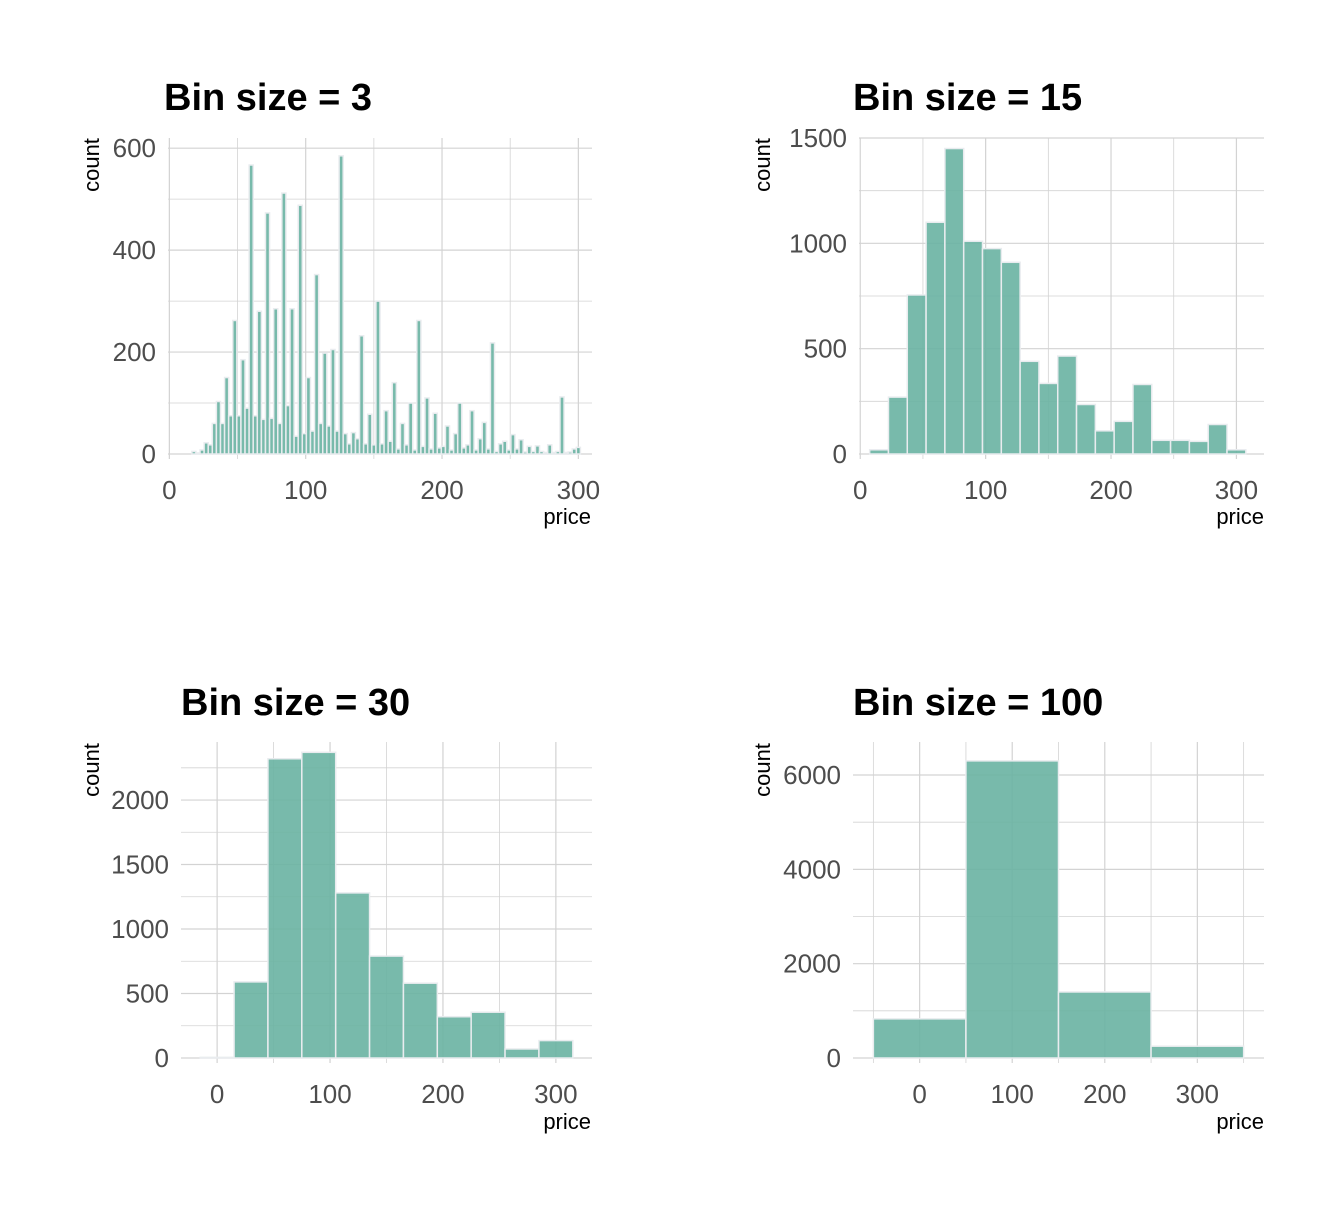 The height and width of the screenshot is (1209, 1344). Describe the element at coordinates (818, 138) in the screenshot. I see `y-tick-label: 1500` at that location.